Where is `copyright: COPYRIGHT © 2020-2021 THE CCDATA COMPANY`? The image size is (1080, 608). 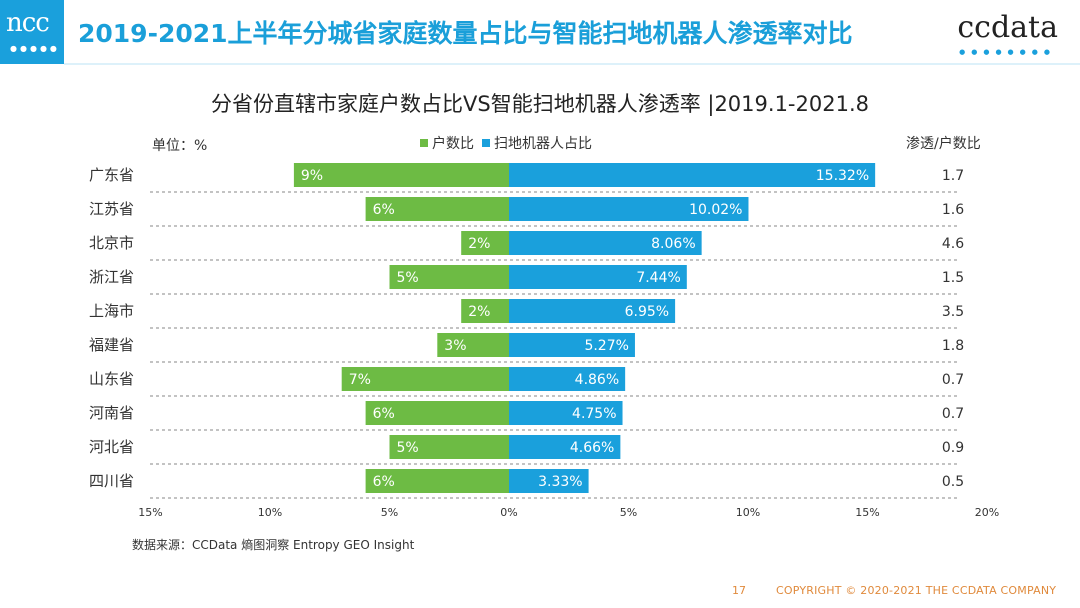
copyright: COPYRIGHT © 2020-2021 THE CCDATA COMPANY is located at coordinates (916, 590).